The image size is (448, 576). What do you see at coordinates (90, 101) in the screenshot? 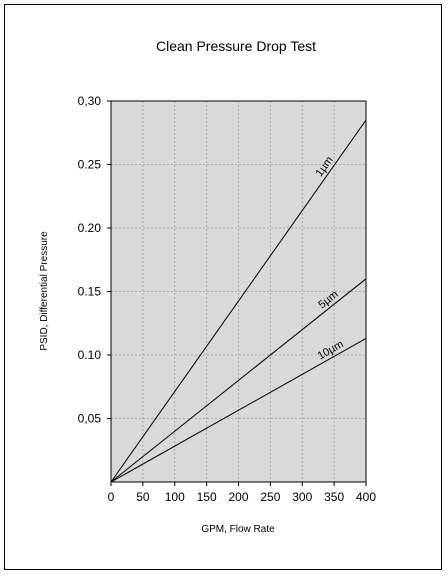
I see `y-tick-label: 0,30` at bounding box center [90, 101].